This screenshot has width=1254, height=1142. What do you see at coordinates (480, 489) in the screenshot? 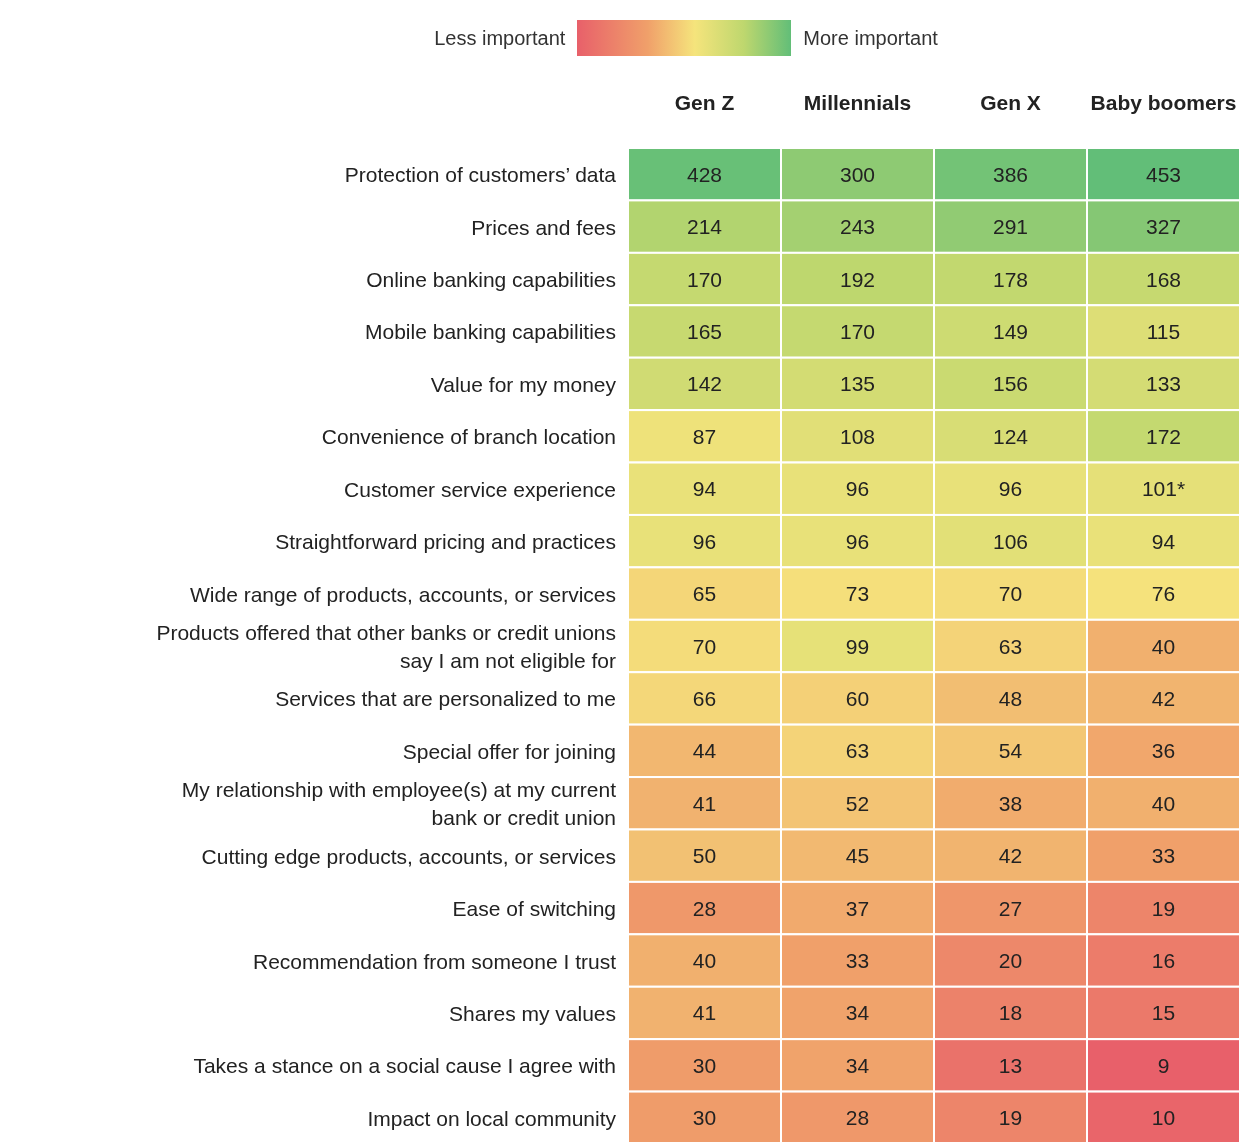
I see `y-tick-label: Customer service experience` at bounding box center [480, 489].